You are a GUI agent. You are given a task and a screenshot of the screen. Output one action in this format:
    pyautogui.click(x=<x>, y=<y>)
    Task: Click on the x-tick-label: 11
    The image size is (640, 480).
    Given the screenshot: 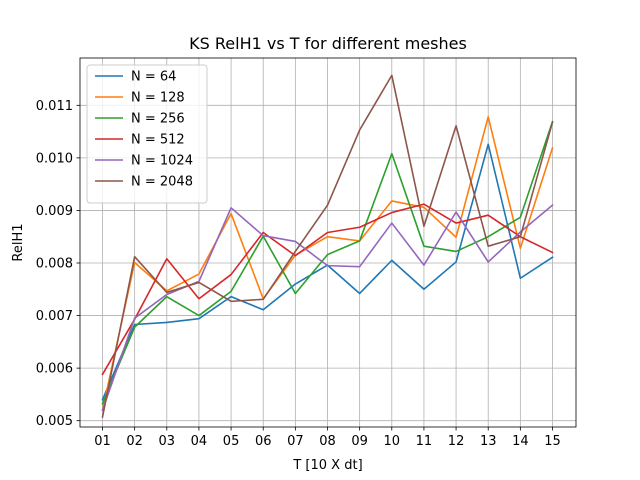 What is the action you would take?
    pyautogui.click(x=424, y=441)
    